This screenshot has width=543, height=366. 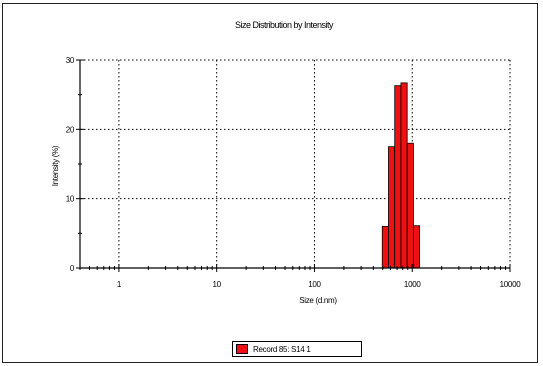 I want to click on y-tick-label: 0, so click(x=72, y=268).